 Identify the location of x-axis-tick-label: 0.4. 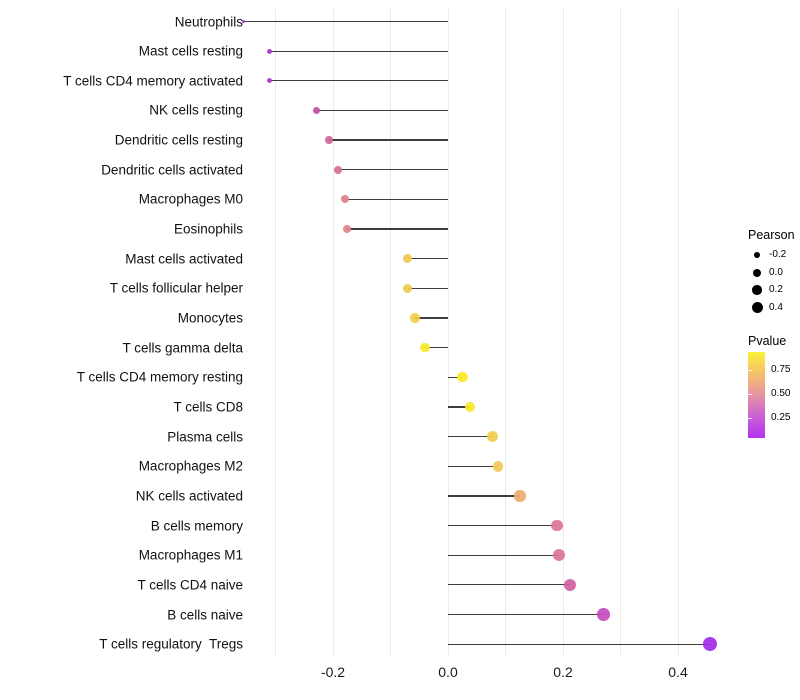
(678, 672).